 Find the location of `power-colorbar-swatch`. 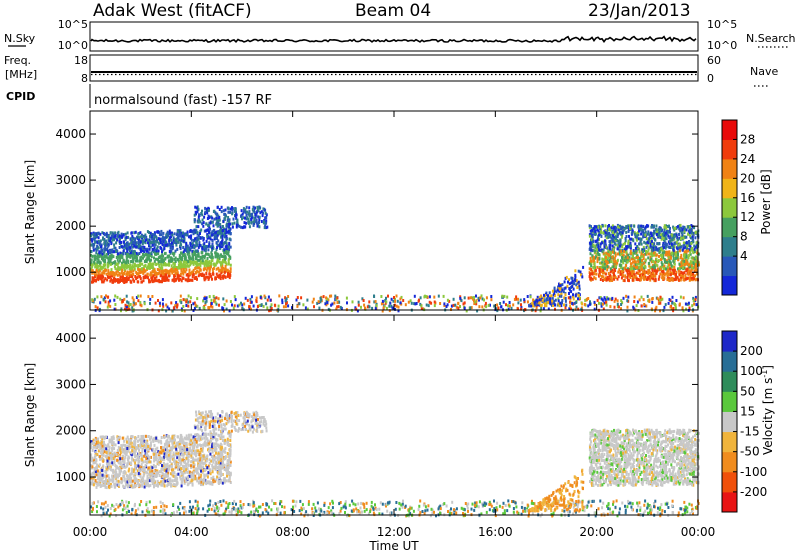

power-colorbar-swatch is located at coordinates (729, 266).